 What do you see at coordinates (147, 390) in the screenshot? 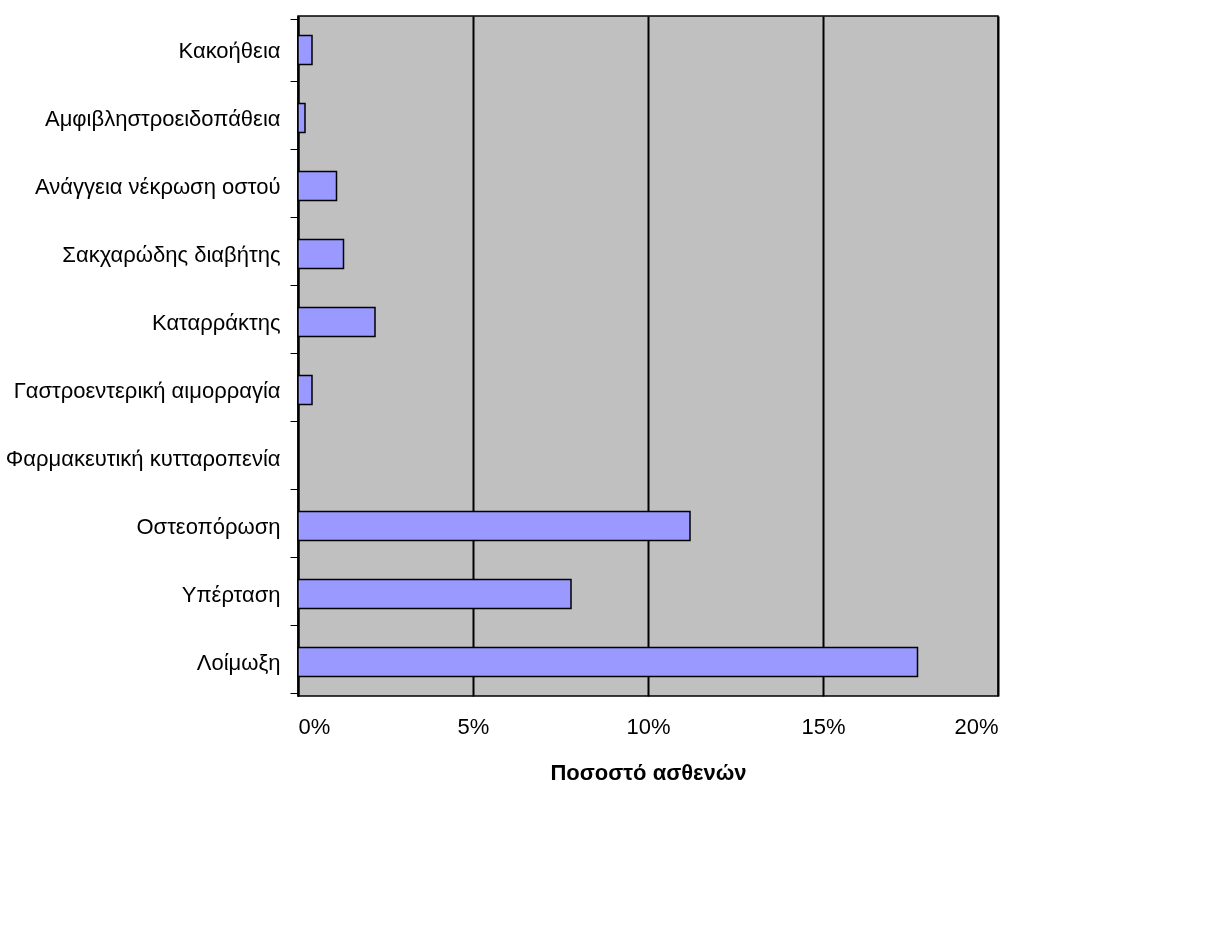
I see `y-tick-label: Γαστροεντερική αιμορραγία` at bounding box center [147, 390].